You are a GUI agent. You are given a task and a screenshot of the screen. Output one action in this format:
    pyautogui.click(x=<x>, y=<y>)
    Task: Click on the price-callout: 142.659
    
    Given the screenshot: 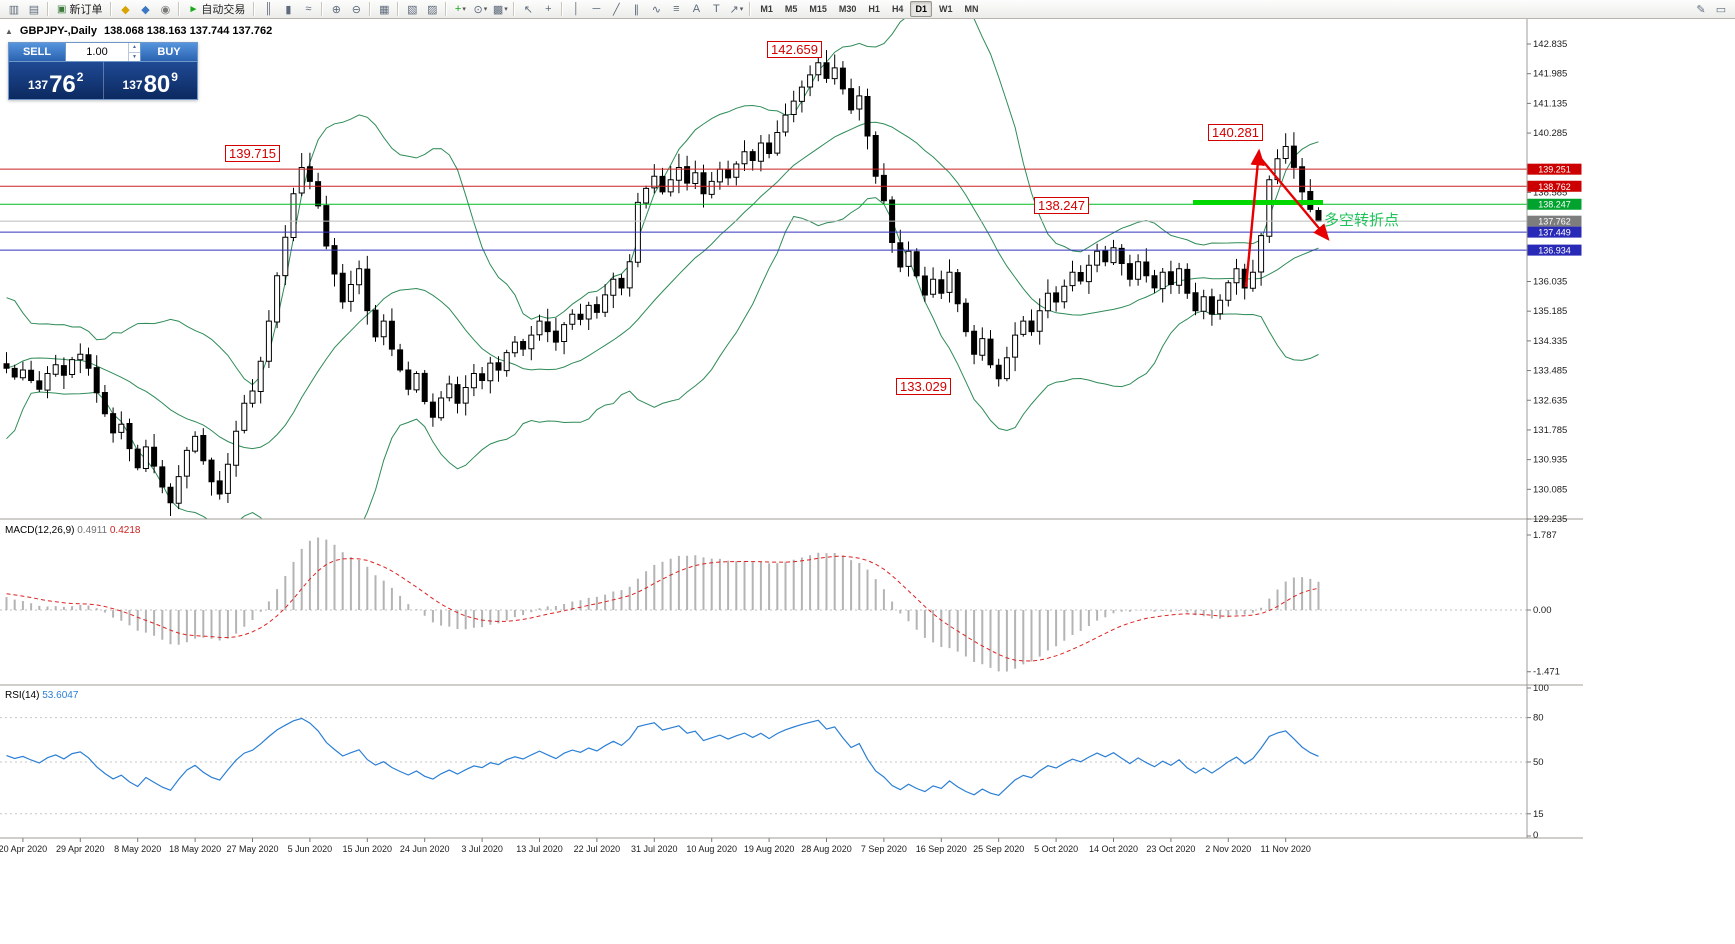 What is the action you would take?
    pyautogui.click(x=794, y=49)
    